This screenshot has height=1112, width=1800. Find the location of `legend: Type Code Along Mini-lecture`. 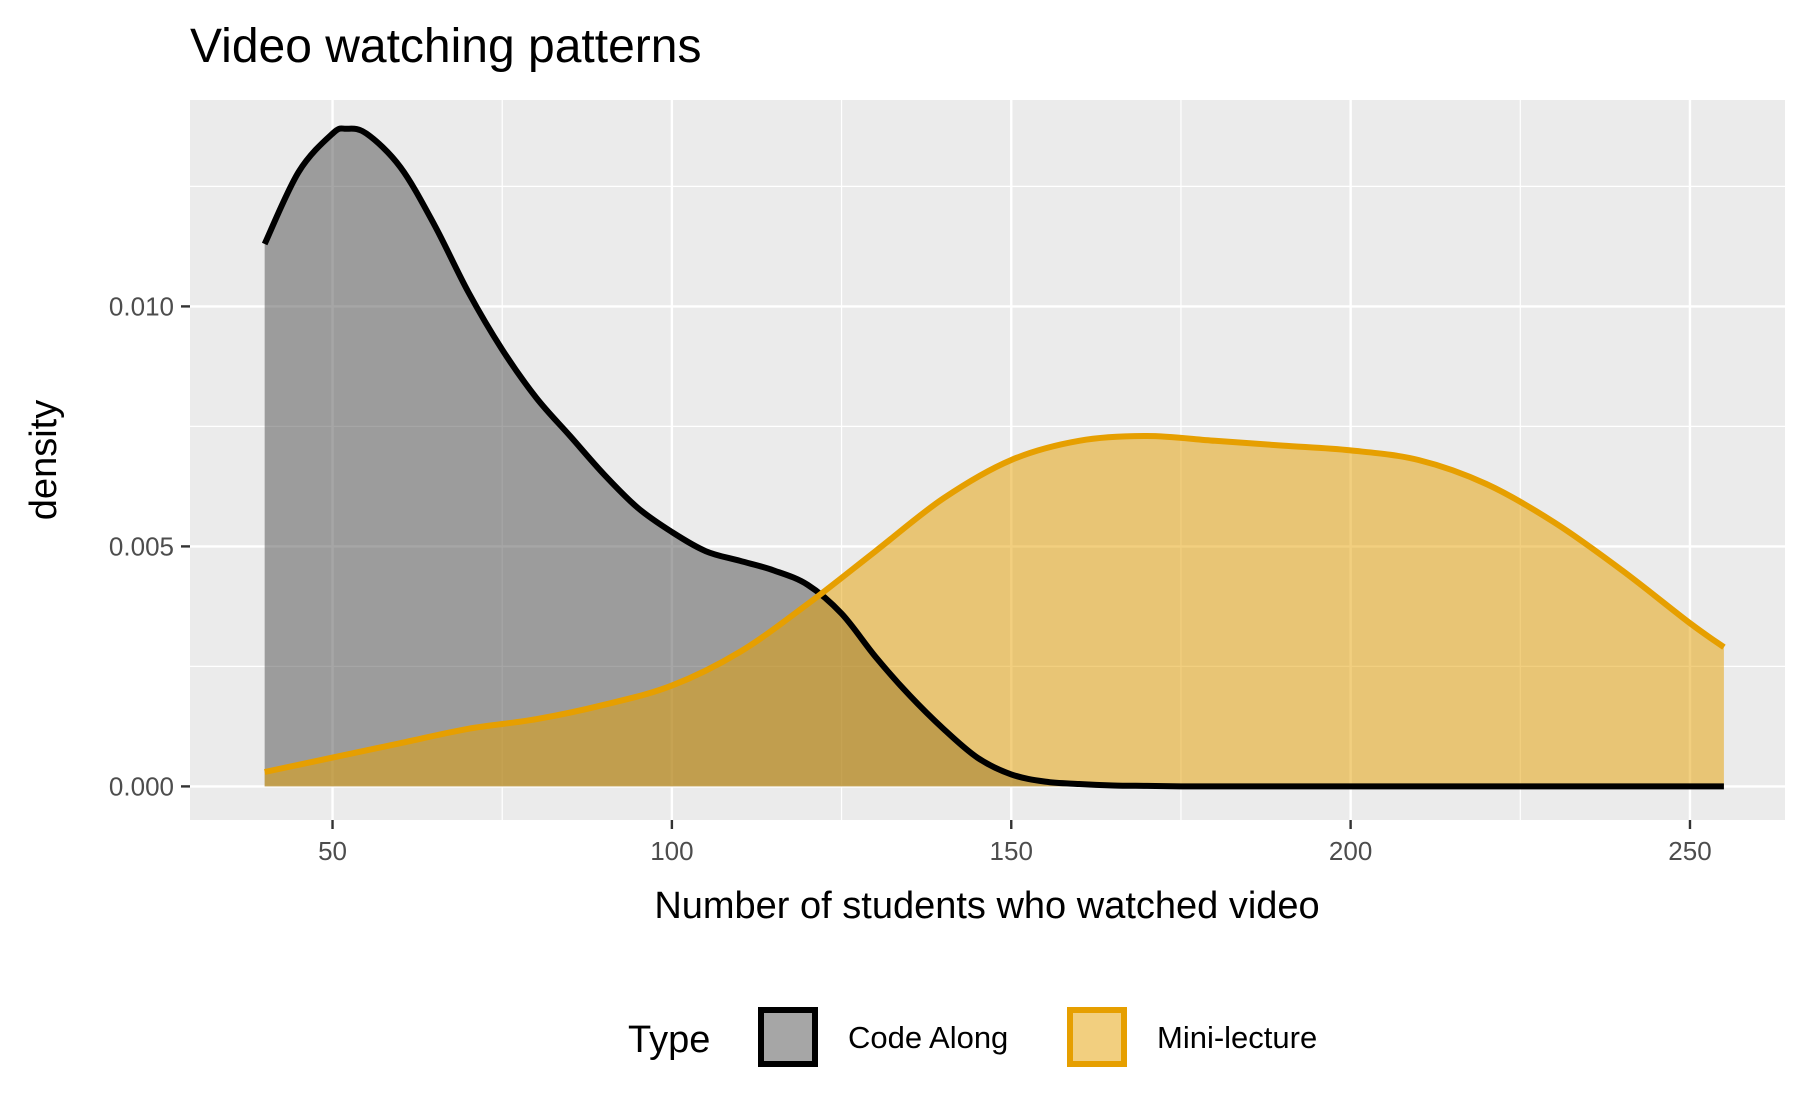

legend: Type Code Along Mini-lecture is located at coordinates (972, 1037).